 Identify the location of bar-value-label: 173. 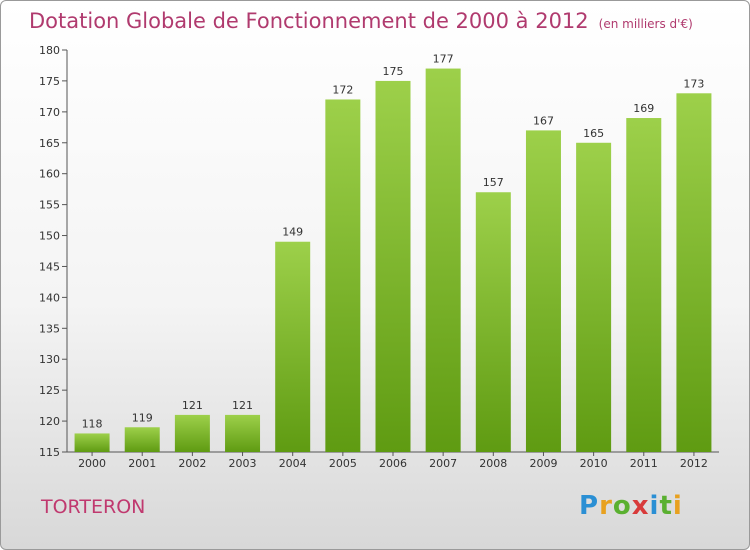
(693, 83).